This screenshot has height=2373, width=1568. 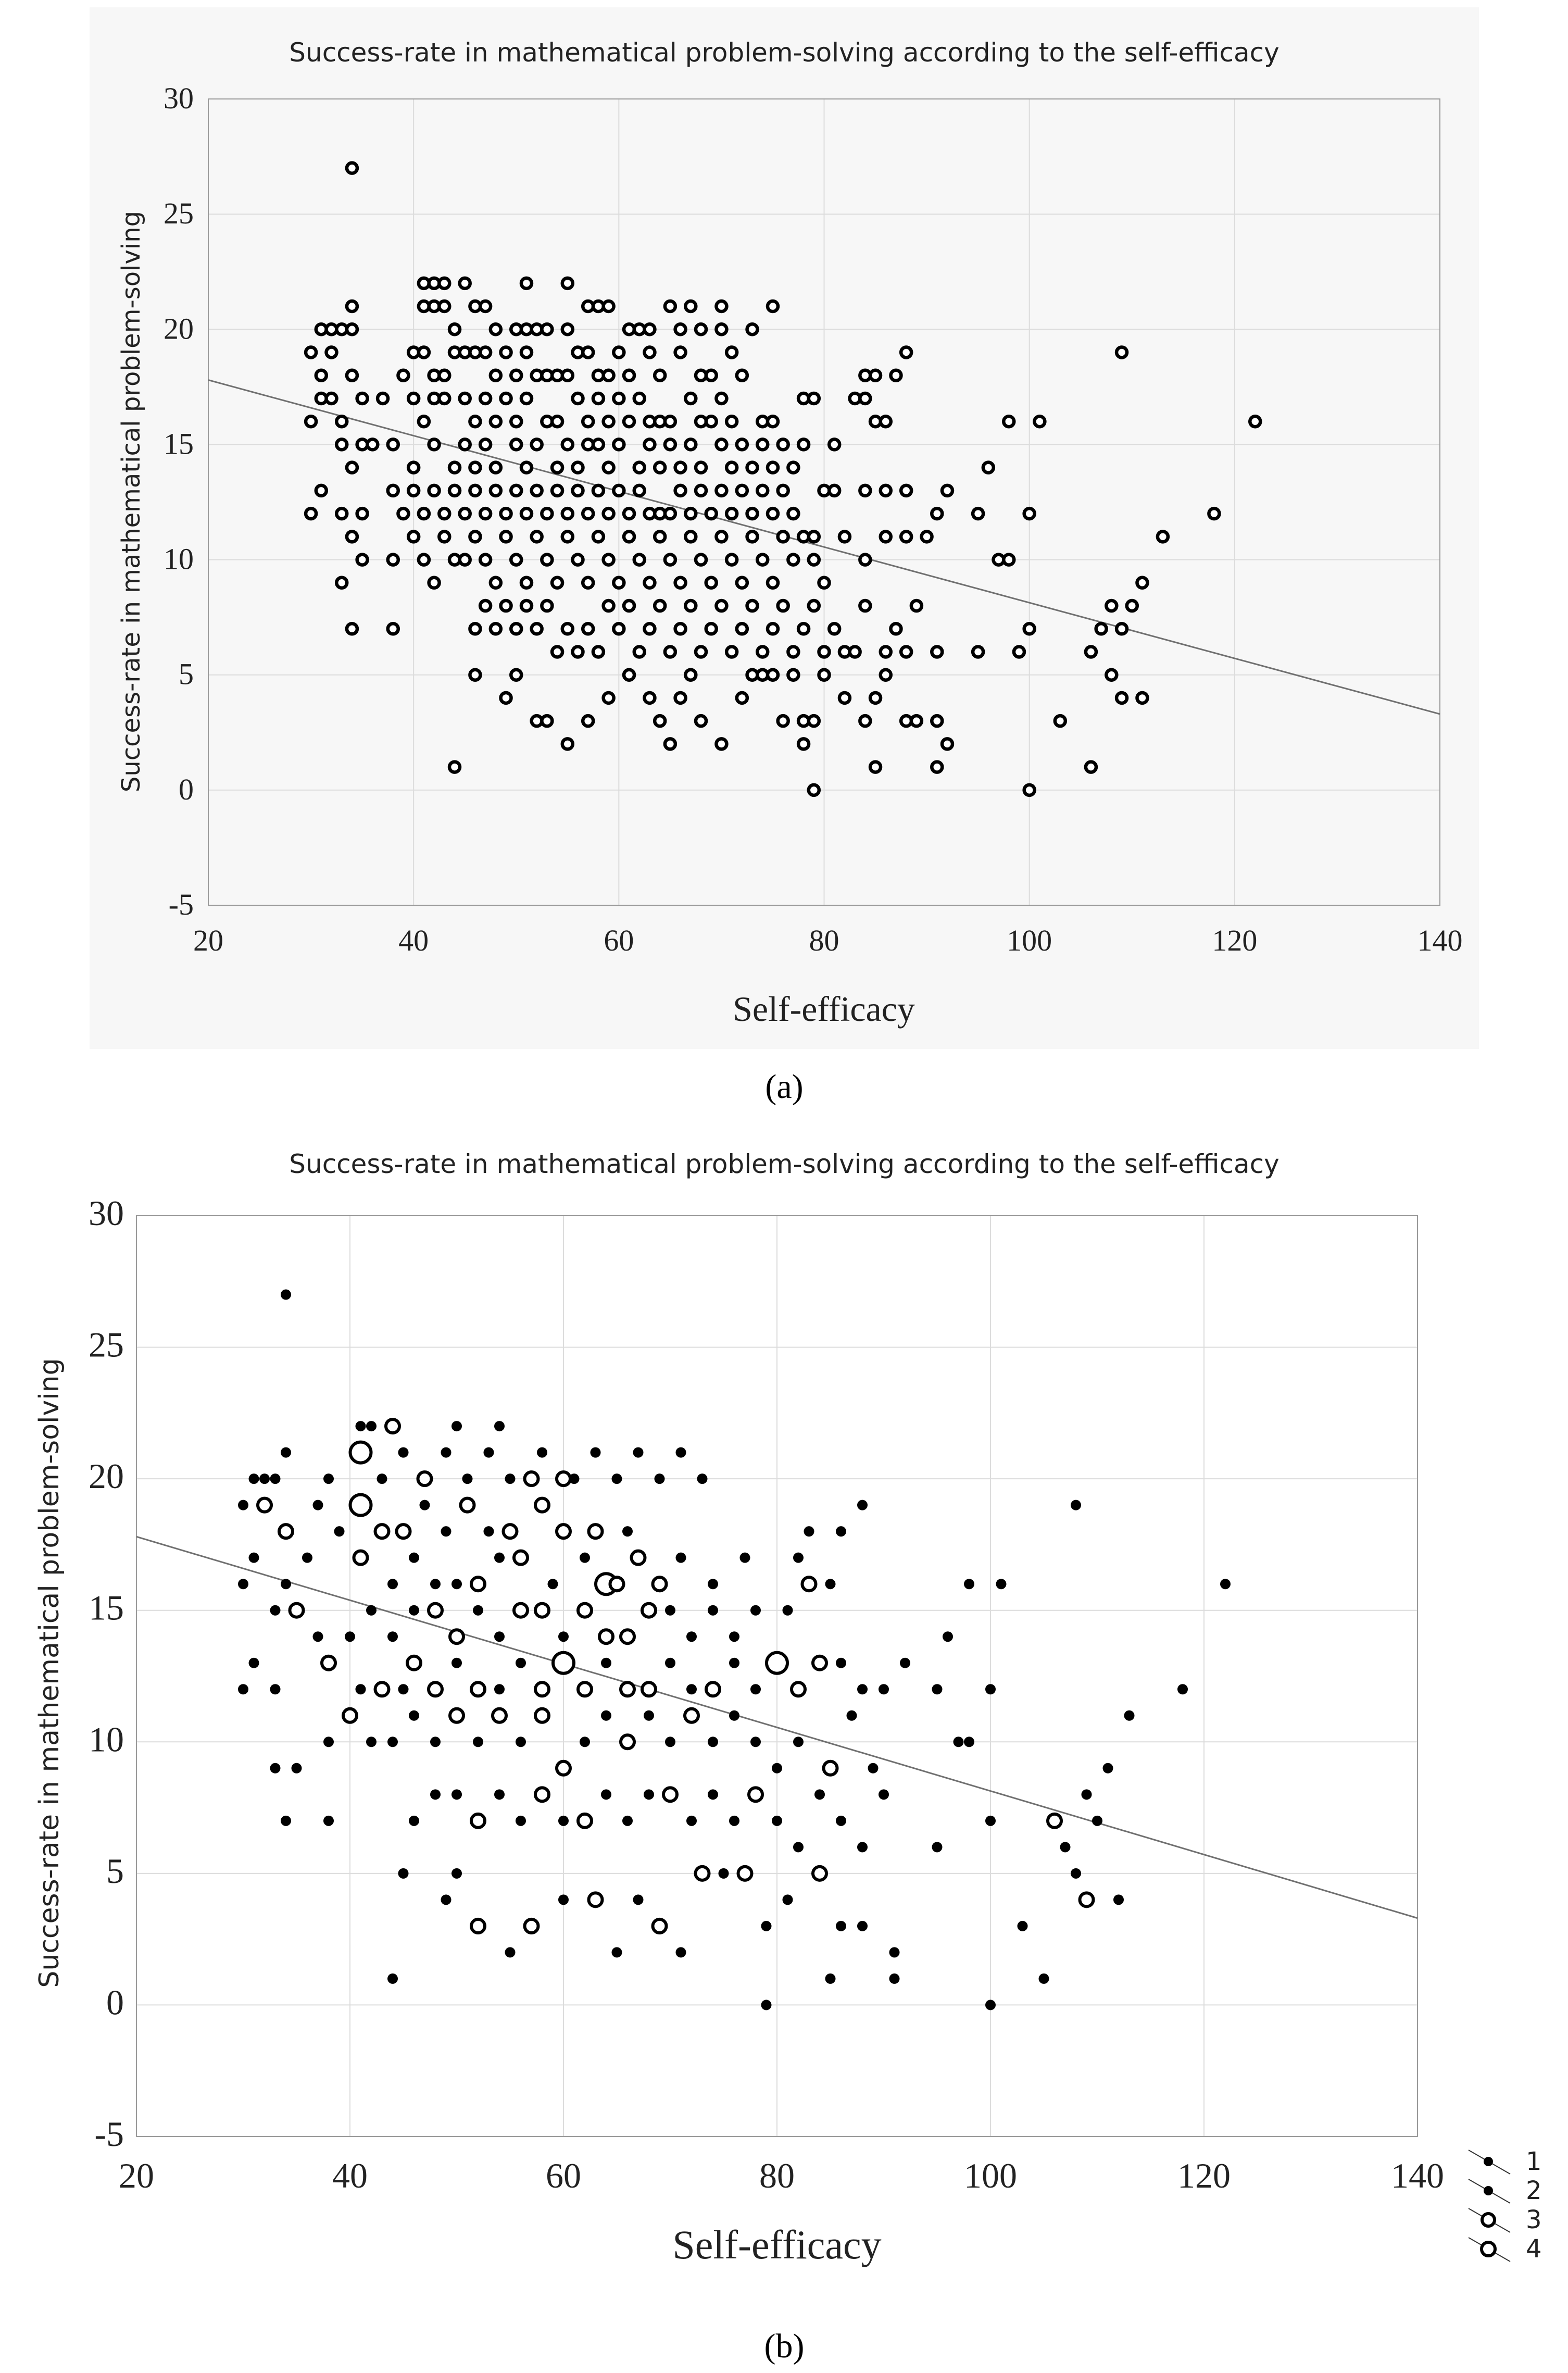 I want to click on x-tick-label: 20, so click(x=136, y=2175).